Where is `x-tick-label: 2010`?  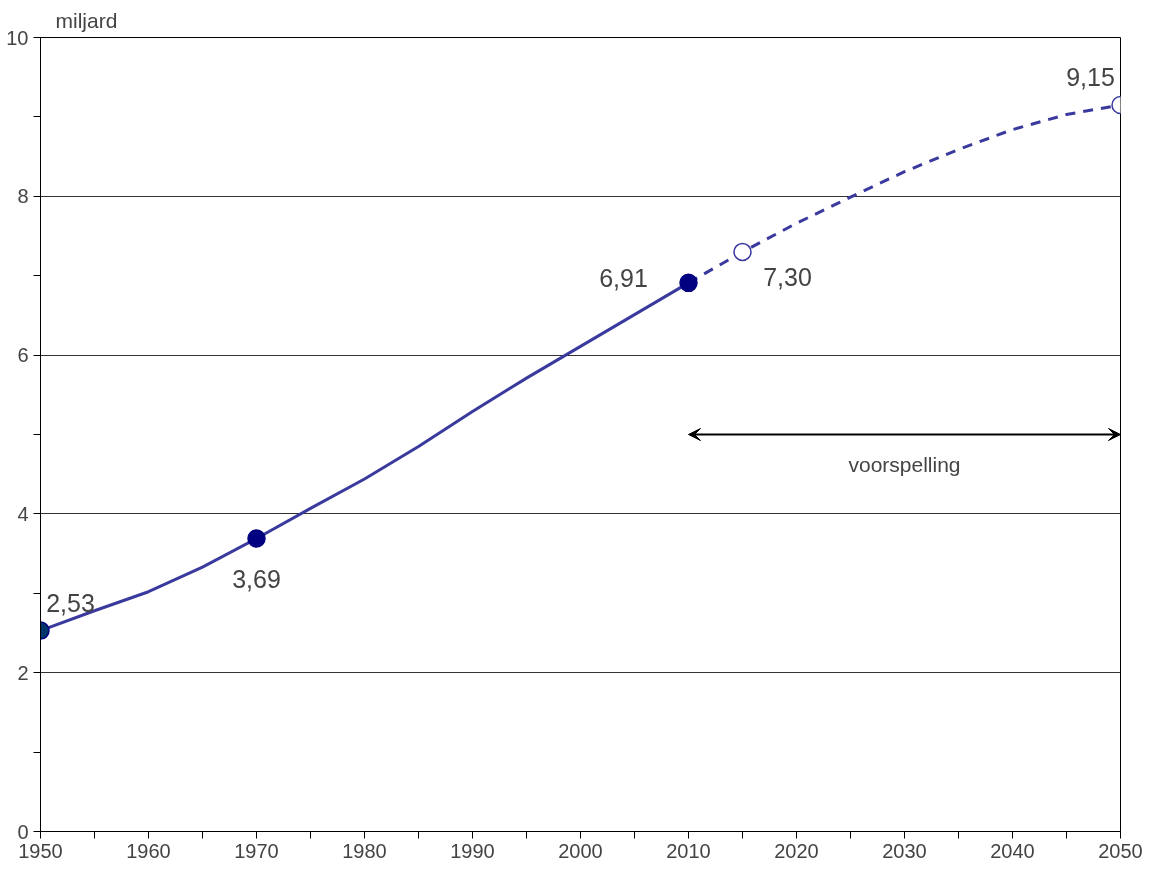 x-tick-label: 2010 is located at coordinates (688, 850).